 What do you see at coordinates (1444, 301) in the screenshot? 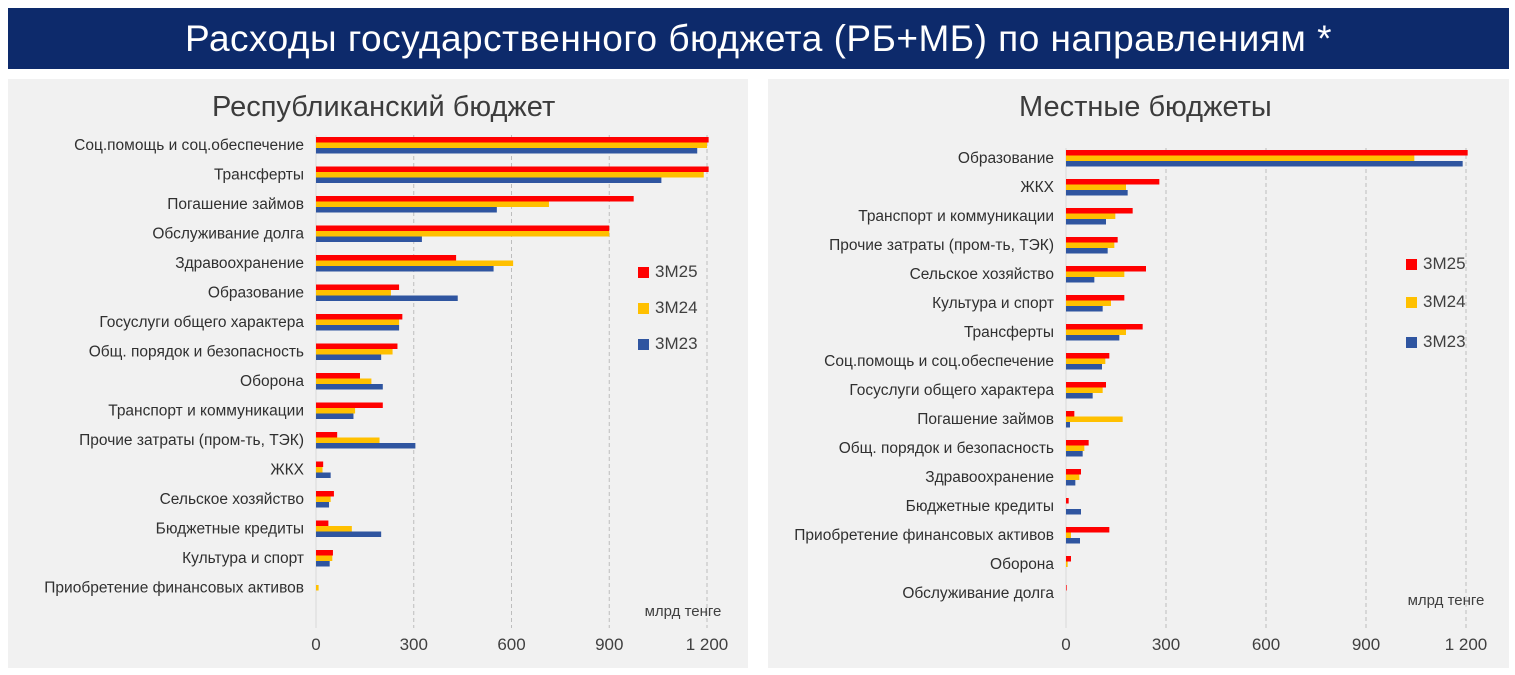
I see `local-legend-label: 3М24` at bounding box center [1444, 301].